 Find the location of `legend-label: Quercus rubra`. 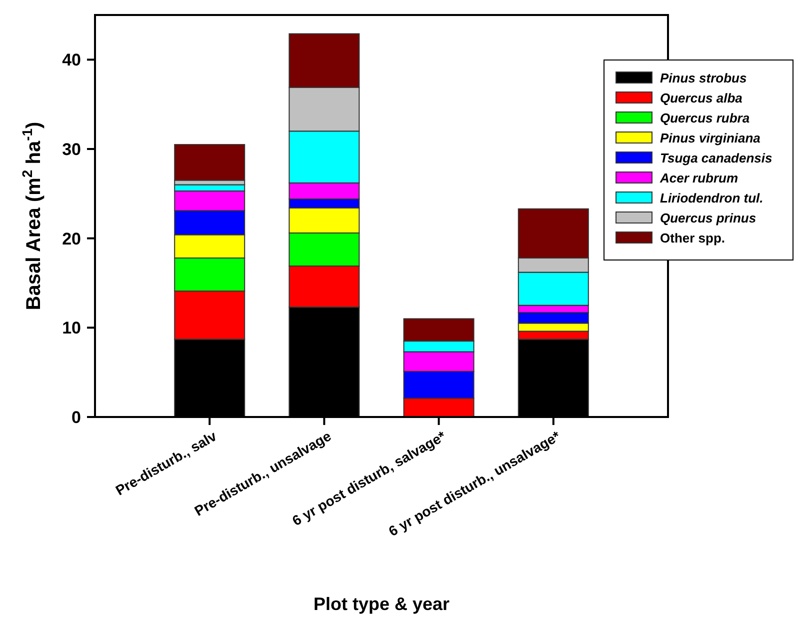

legend-label: Quercus rubra is located at coordinates (705, 118).